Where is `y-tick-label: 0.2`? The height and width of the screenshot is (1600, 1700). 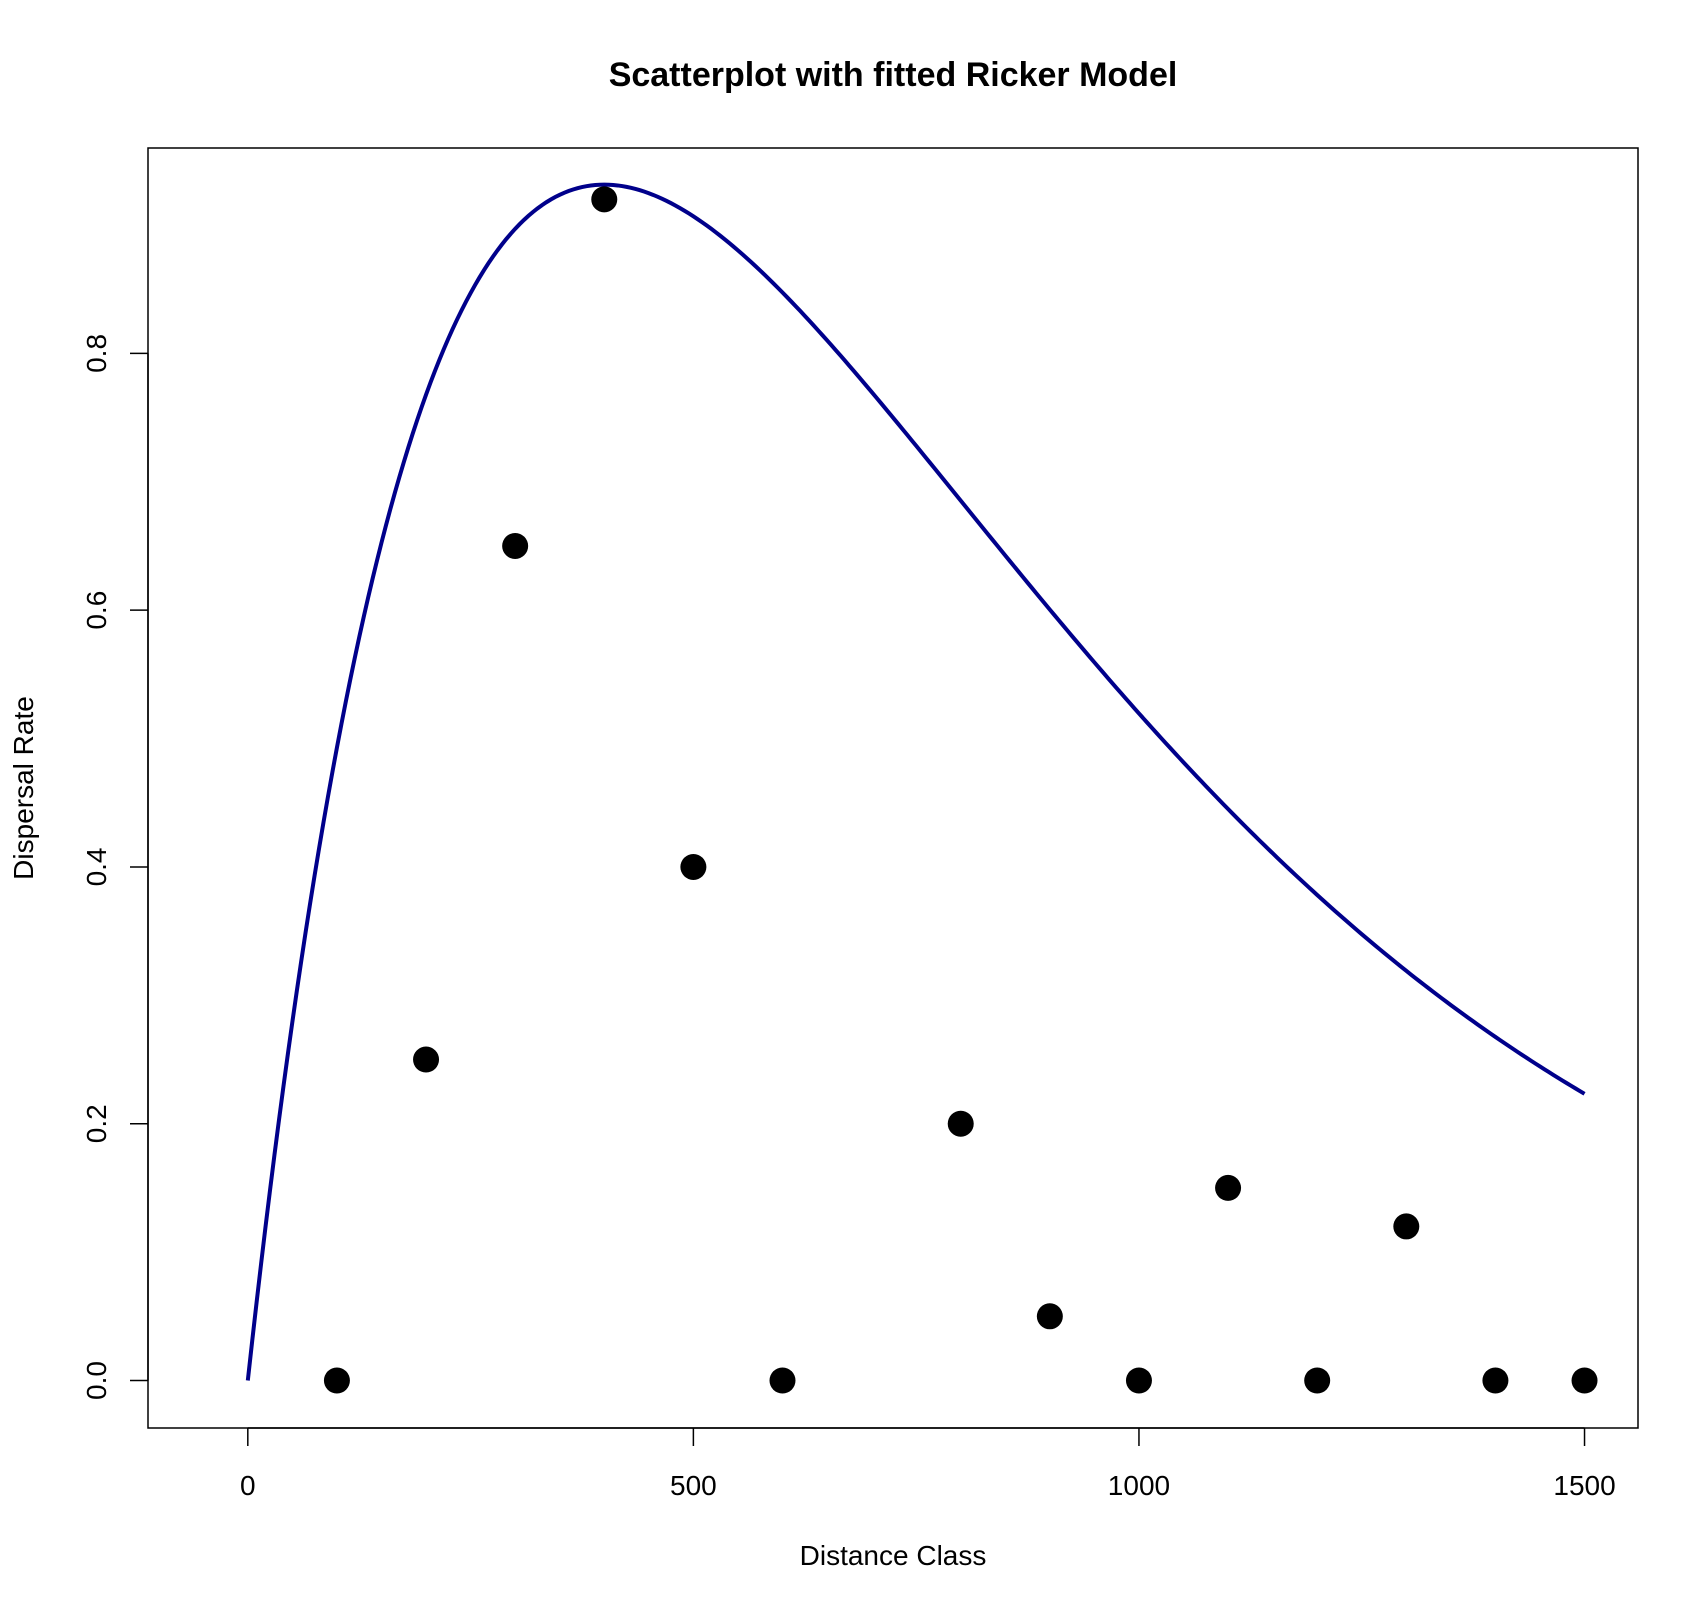
y-tick-label: 0.2 is located at coordinates (96, 1123).